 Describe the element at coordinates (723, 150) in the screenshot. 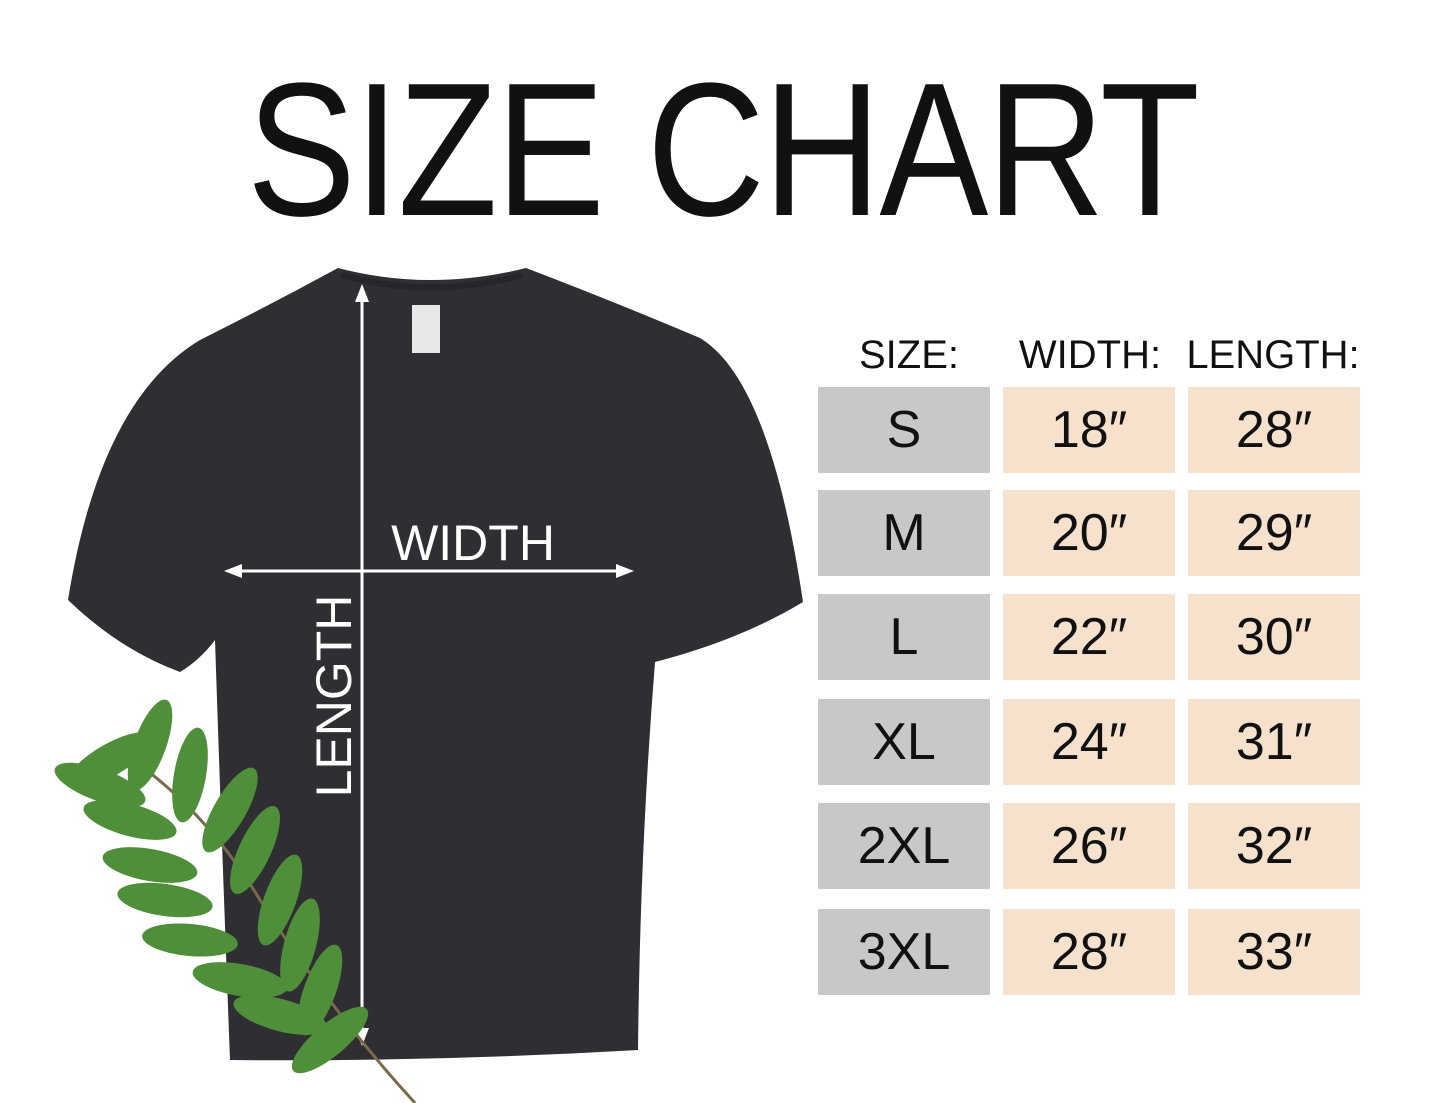

I see `page-title: SIZE CHART` at that location.